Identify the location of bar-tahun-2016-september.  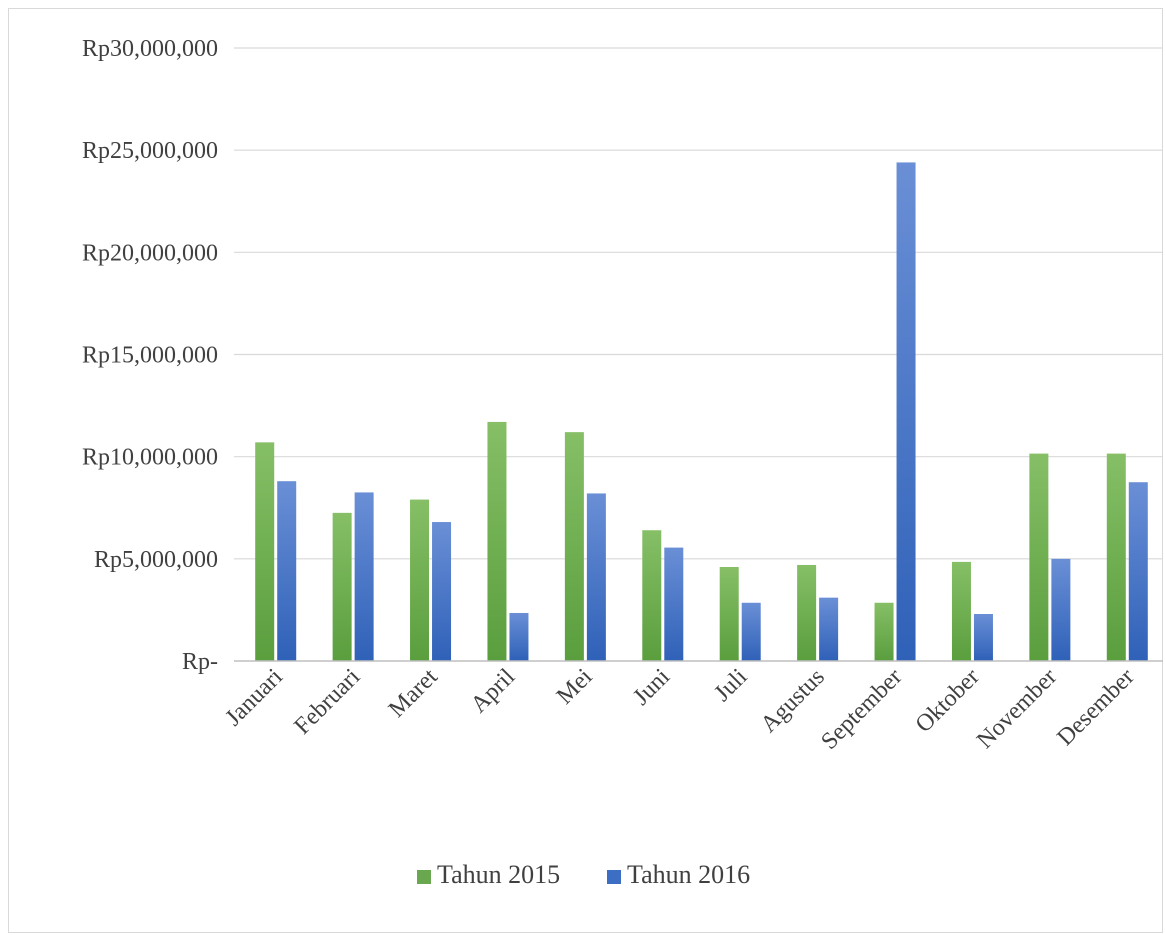
(906, 411).